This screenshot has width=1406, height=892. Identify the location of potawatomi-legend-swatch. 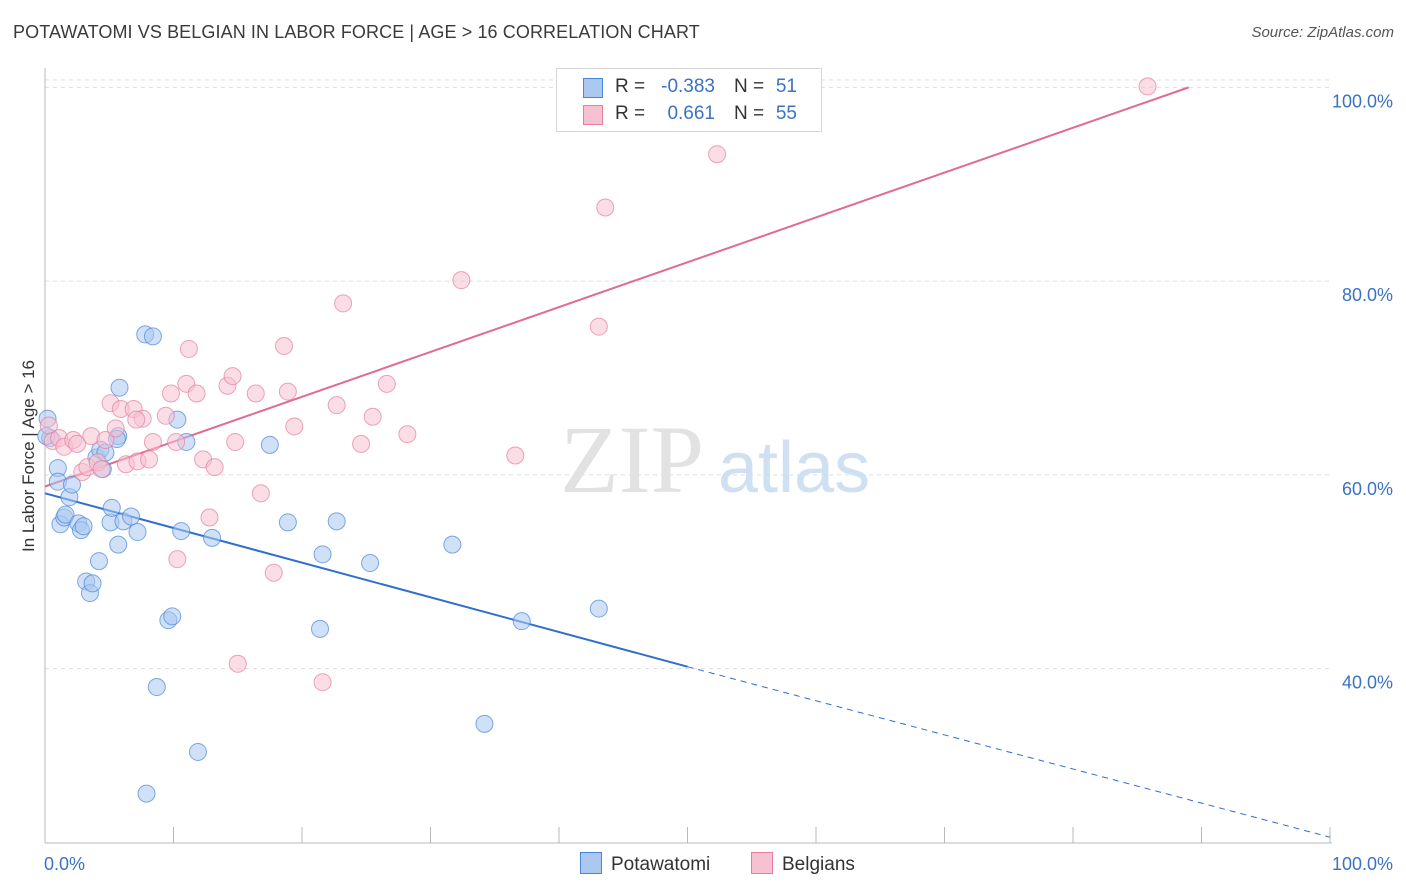
(591, 863).